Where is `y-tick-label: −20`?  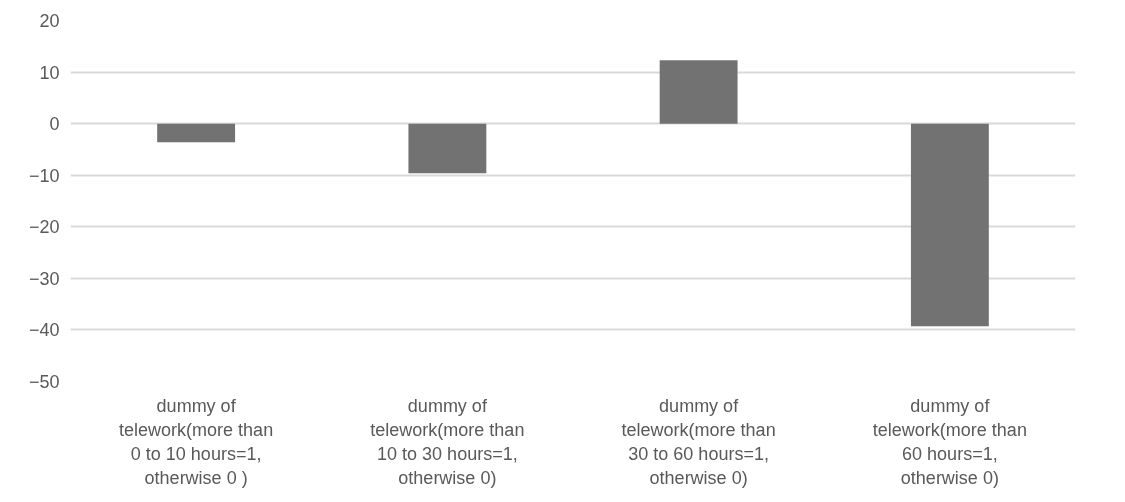
y-tick-label: −20 is located at coordinates (44, 227).